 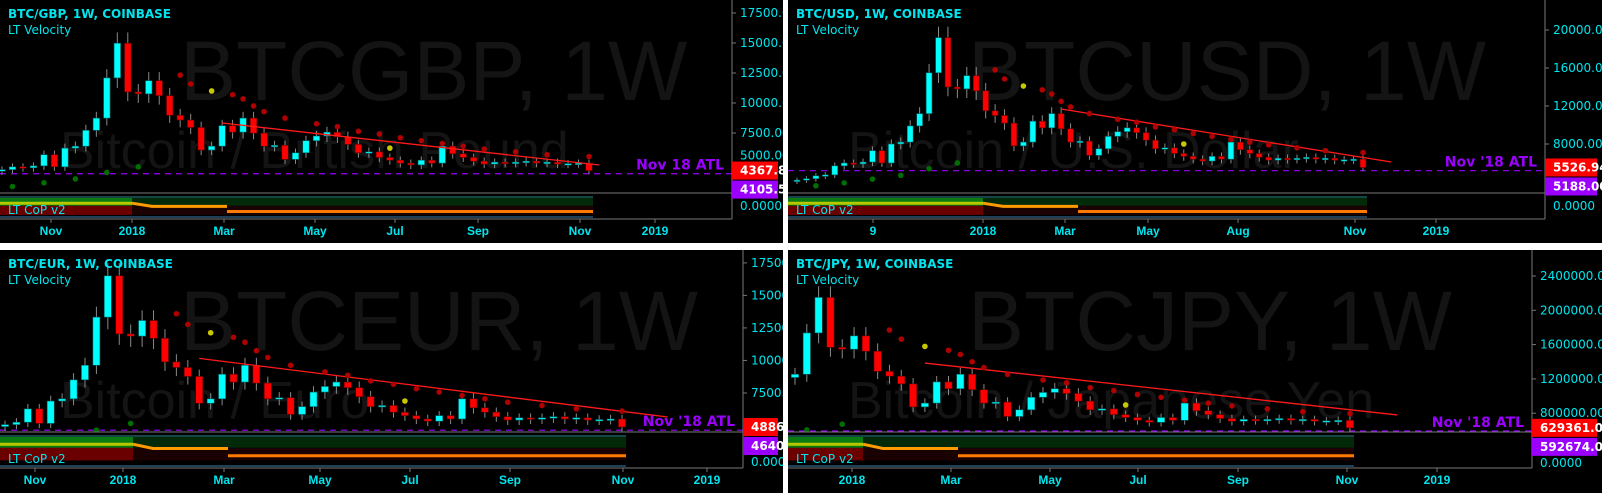 I want to click on trendline, so click(x=1161, y=389).